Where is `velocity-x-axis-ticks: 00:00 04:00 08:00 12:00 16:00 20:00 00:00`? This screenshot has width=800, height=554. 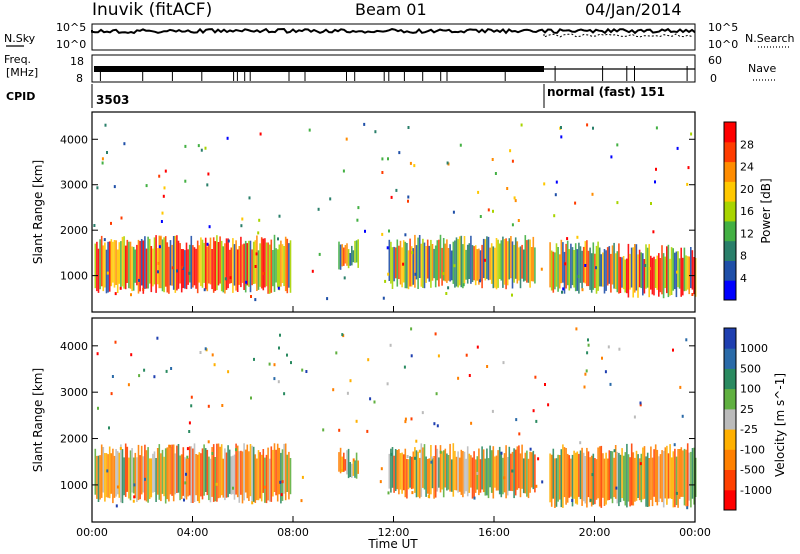
velocity-x-axis-ticks: 00:00 04:00 08:00 12:00 16:00 20:00 00:00 is located at coordinates (393, 527).